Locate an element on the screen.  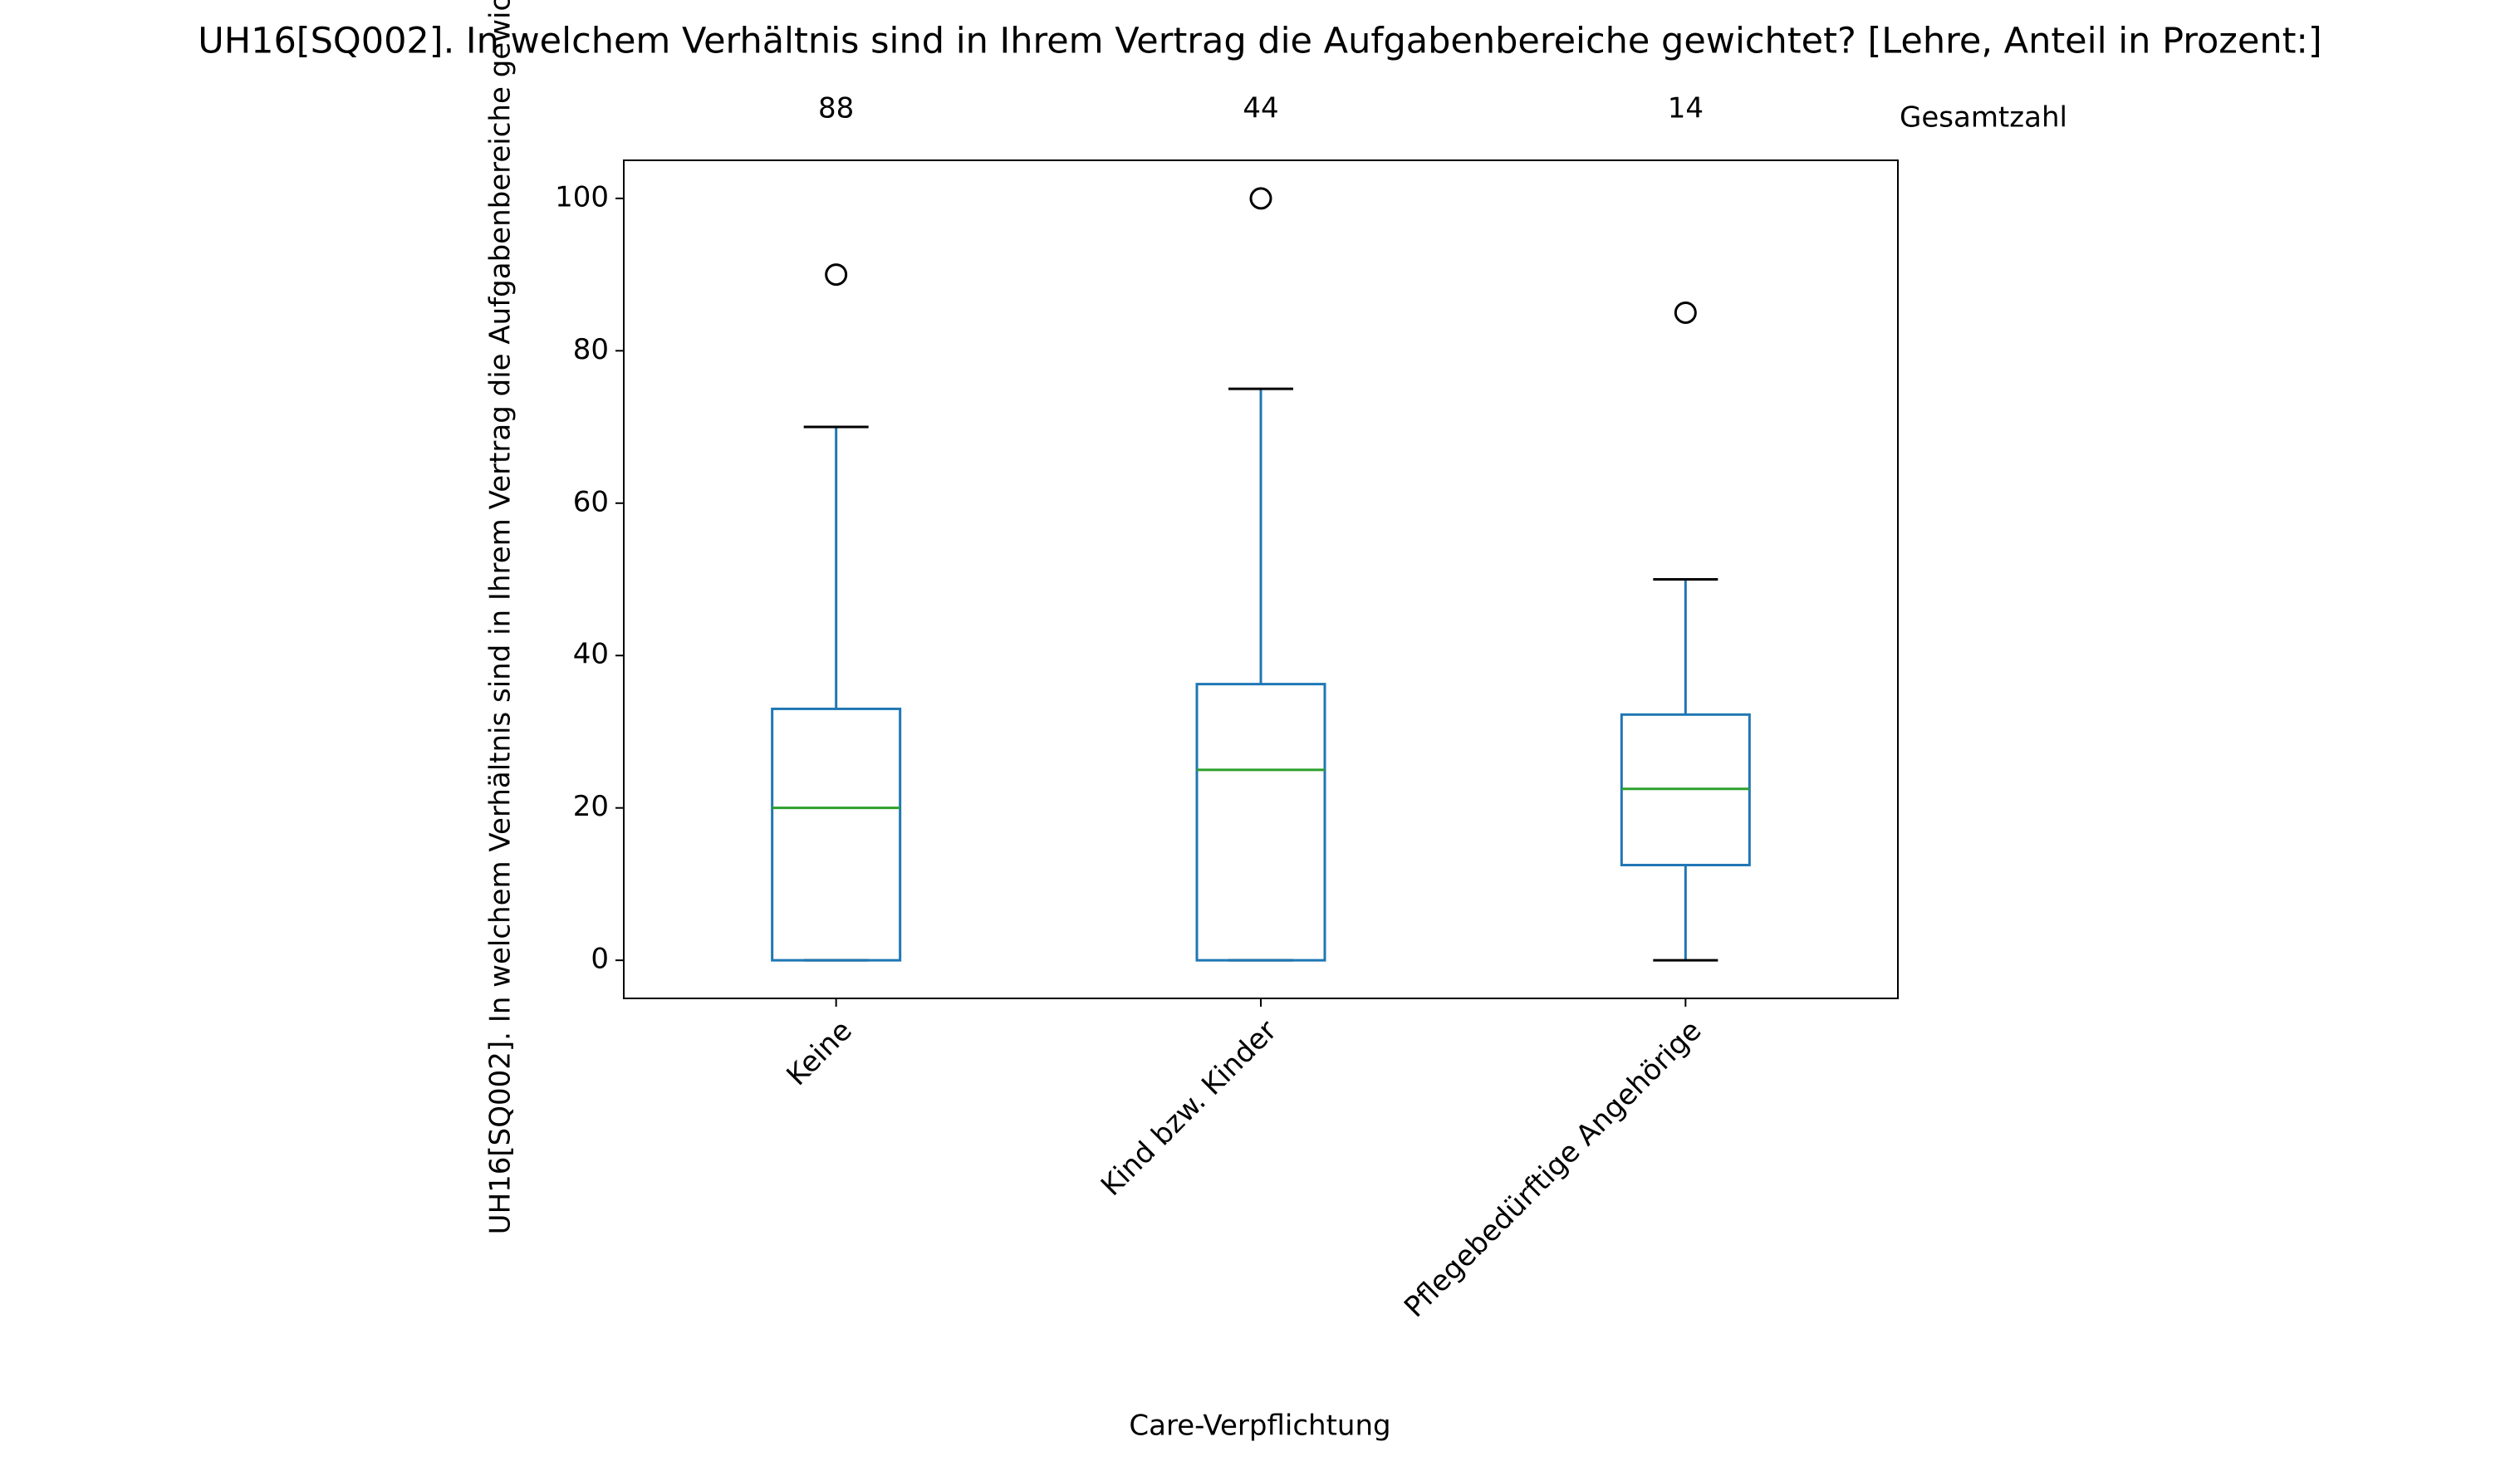
count-label: 14 is located at coordinates (1686, 108).